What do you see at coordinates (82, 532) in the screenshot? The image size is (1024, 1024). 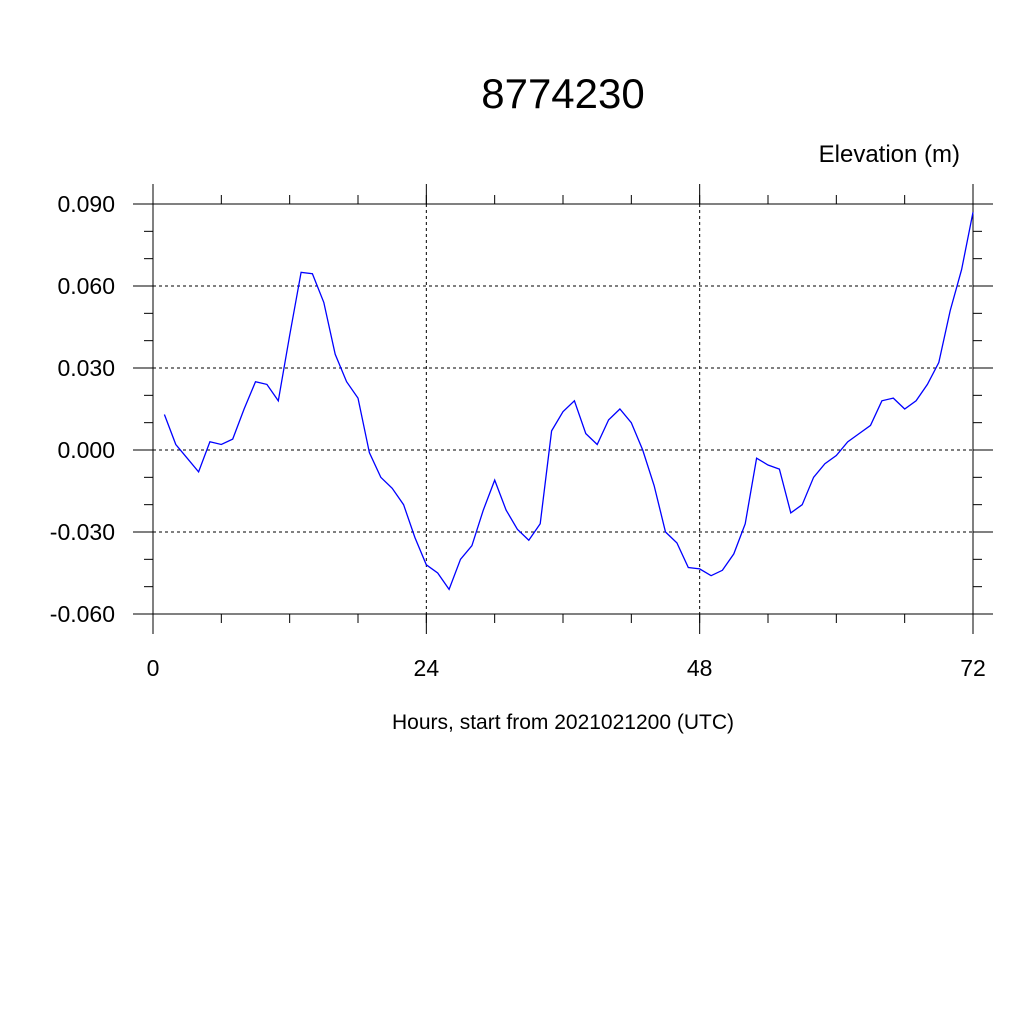 I see `y-tick-label: -0.030` at bounding box center [82, 532].